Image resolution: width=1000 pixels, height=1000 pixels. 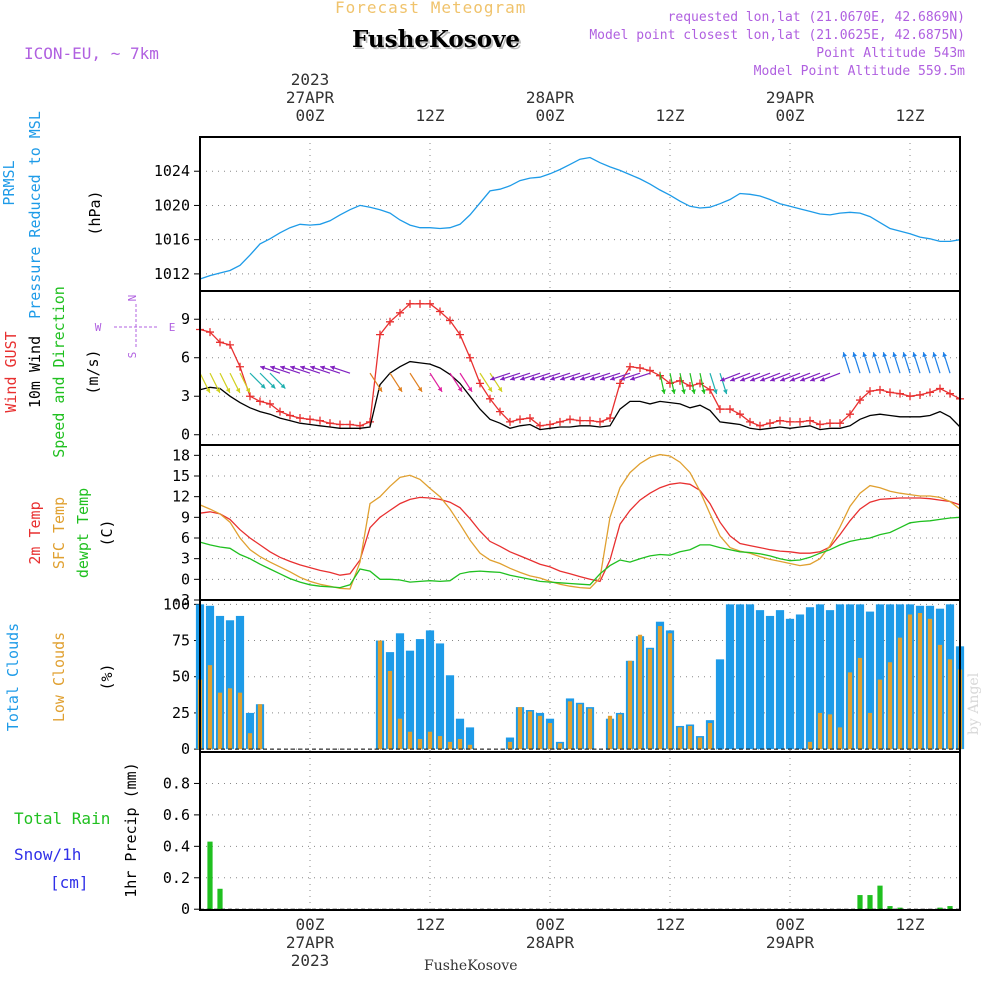 What do you see at coordinates (91, 53) in the screenshot?
I see `model-name: ICON-EU, ~ 7km` at bounding box center [91, 53].